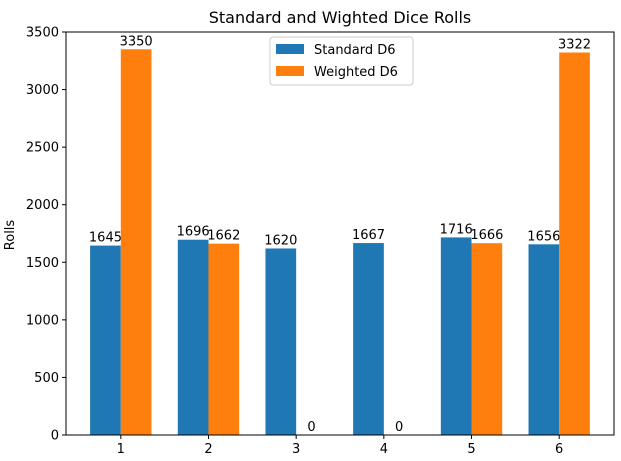  What do you see at coordinates (384, 449) in the screenshot?
I see `x-tick-label: 4` at bounding box center [384, 449].